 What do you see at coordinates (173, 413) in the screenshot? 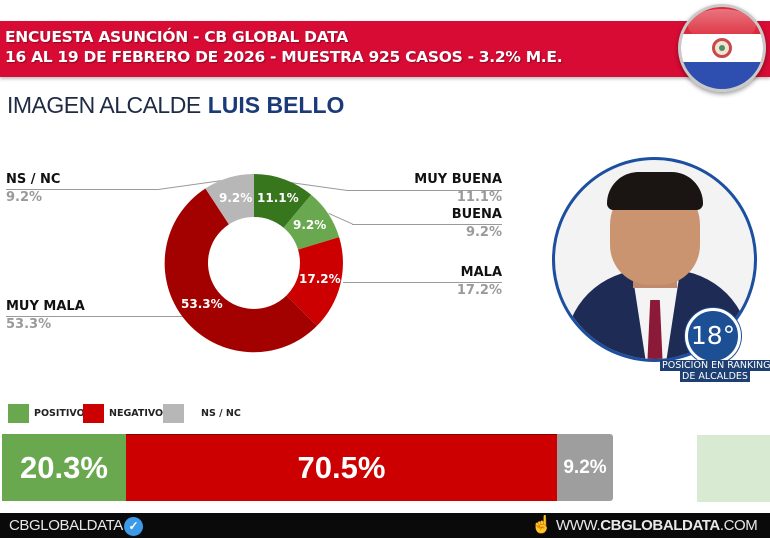
I see `legend-swatch-ns-nc` at bounding box center [173, 413].